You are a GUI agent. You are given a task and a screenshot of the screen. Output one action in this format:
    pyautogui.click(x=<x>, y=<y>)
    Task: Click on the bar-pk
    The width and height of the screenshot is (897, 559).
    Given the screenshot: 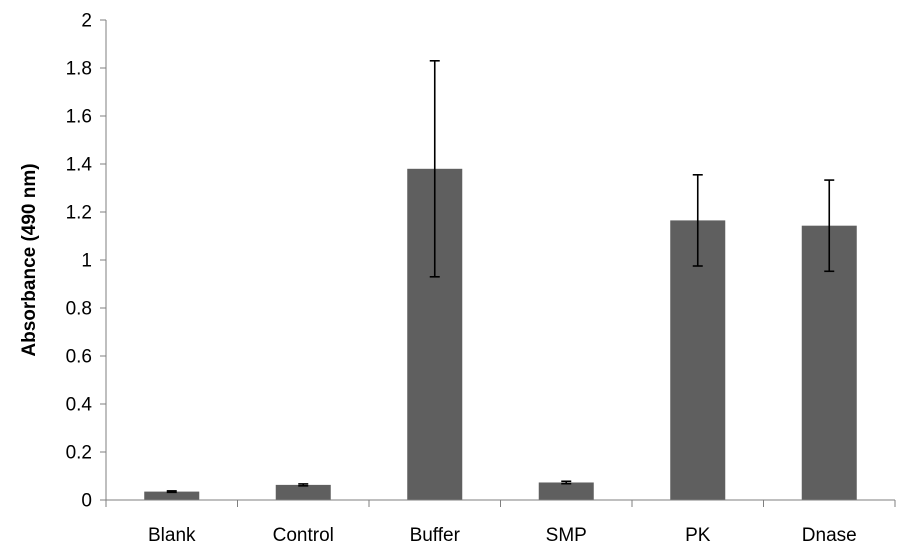 What is the action you would take?
    pyautogui.click(x=698, y=360)
    